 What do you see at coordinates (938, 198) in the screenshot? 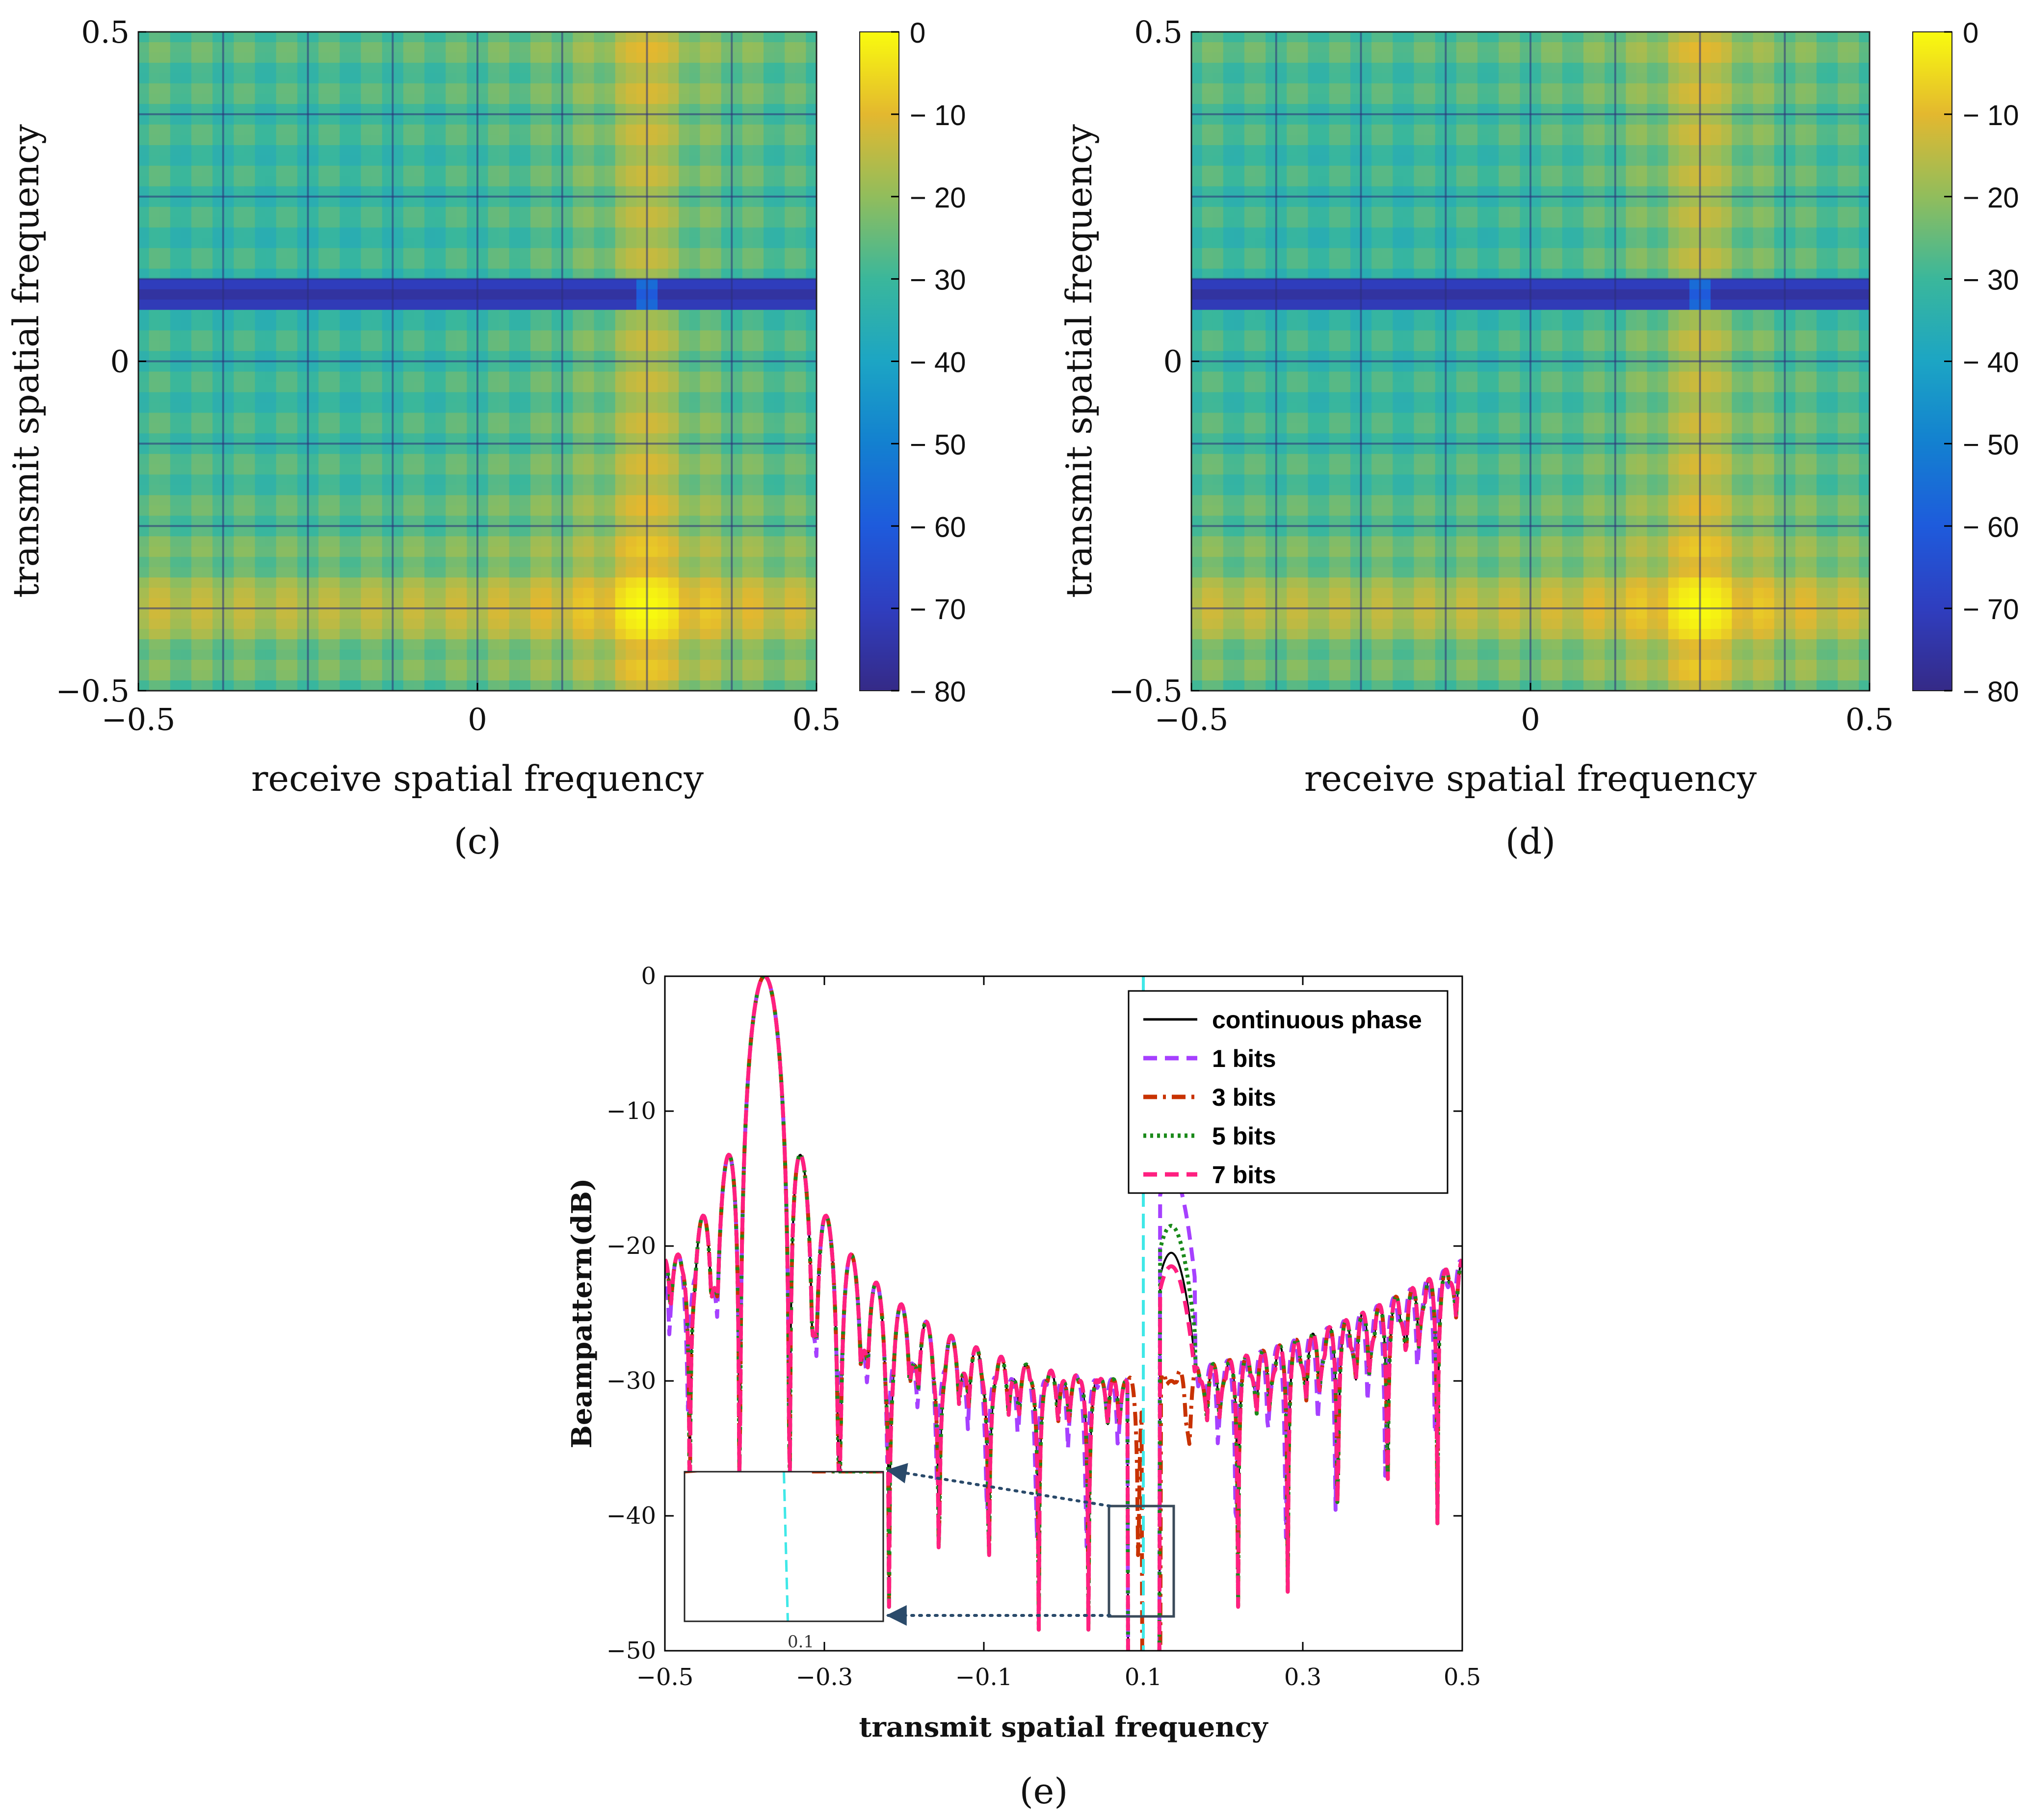
I see `colorbar-tick-label: − 20` at bounding box center [938, 198].